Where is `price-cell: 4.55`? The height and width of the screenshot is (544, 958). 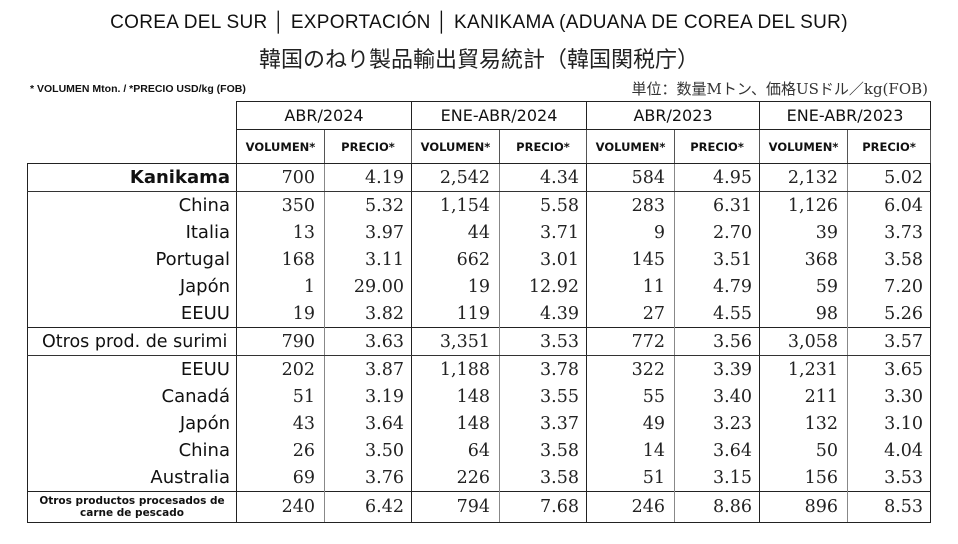
price-cell: 4.55 is located at coordinates (717, 314).